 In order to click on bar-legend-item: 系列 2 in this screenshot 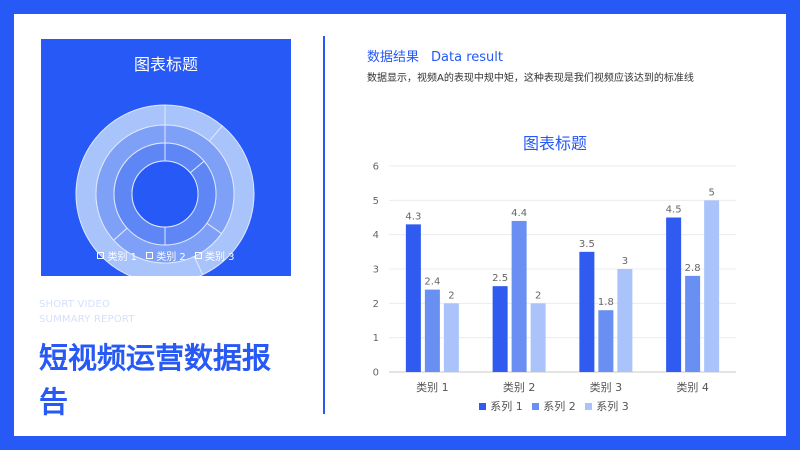, I will do `click(554, 406)`.